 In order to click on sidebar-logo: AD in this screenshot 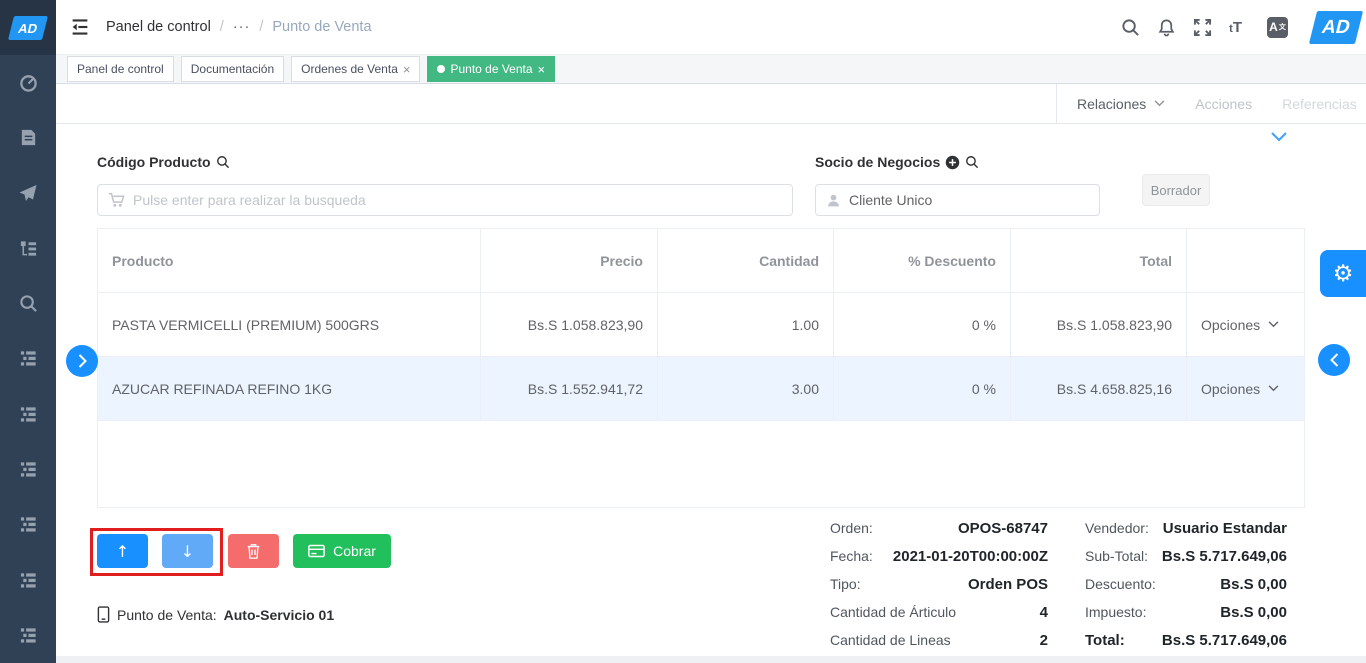, I will do `click(28, 27)`.